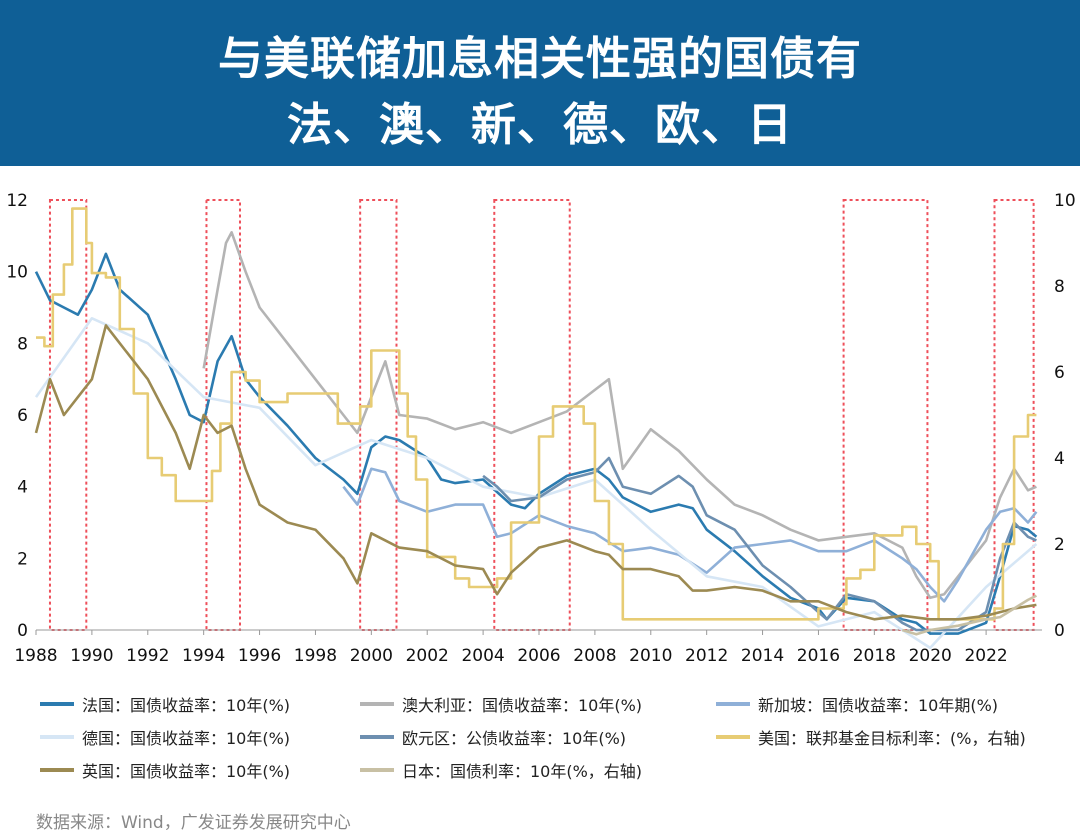 The height and width of the screenshot is (833, 1080). I want to click on y-right-tick-label: 6, so click(1059, 373).